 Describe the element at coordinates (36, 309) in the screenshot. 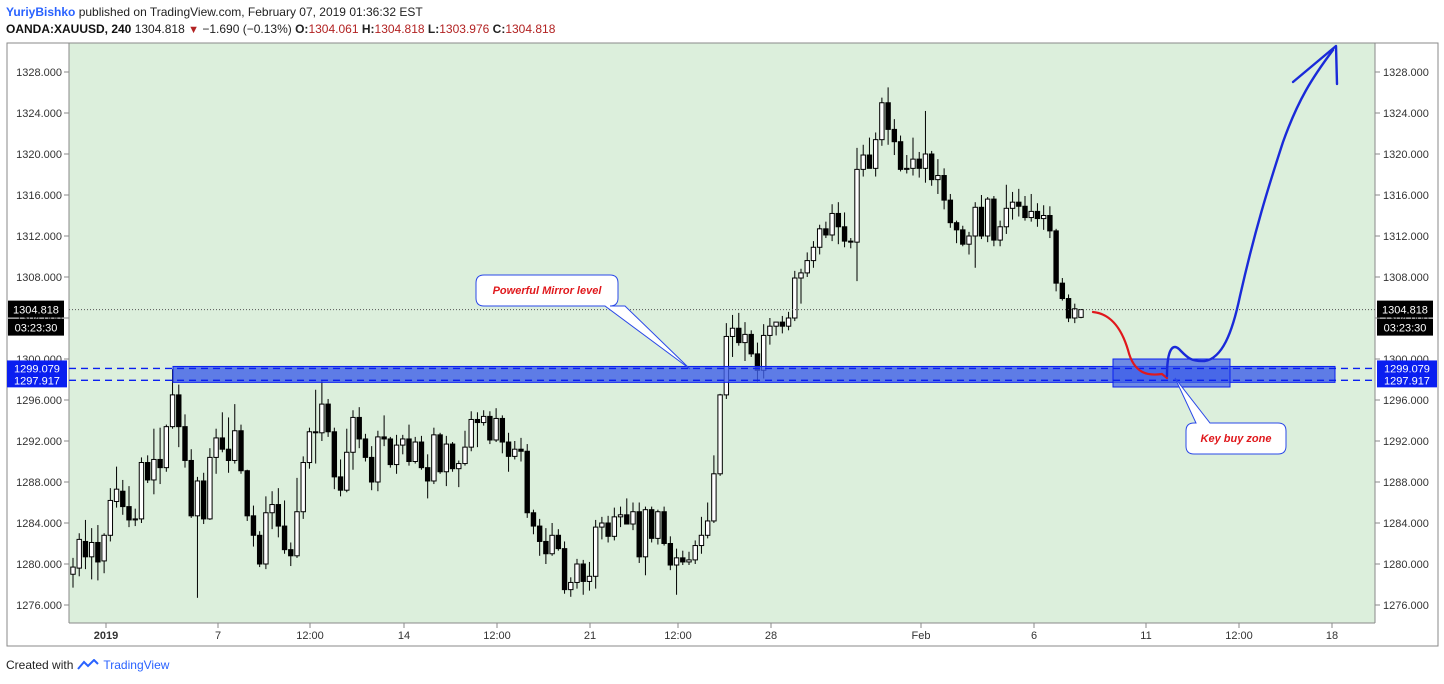

I see `current-price-label-left-bg` at that location.